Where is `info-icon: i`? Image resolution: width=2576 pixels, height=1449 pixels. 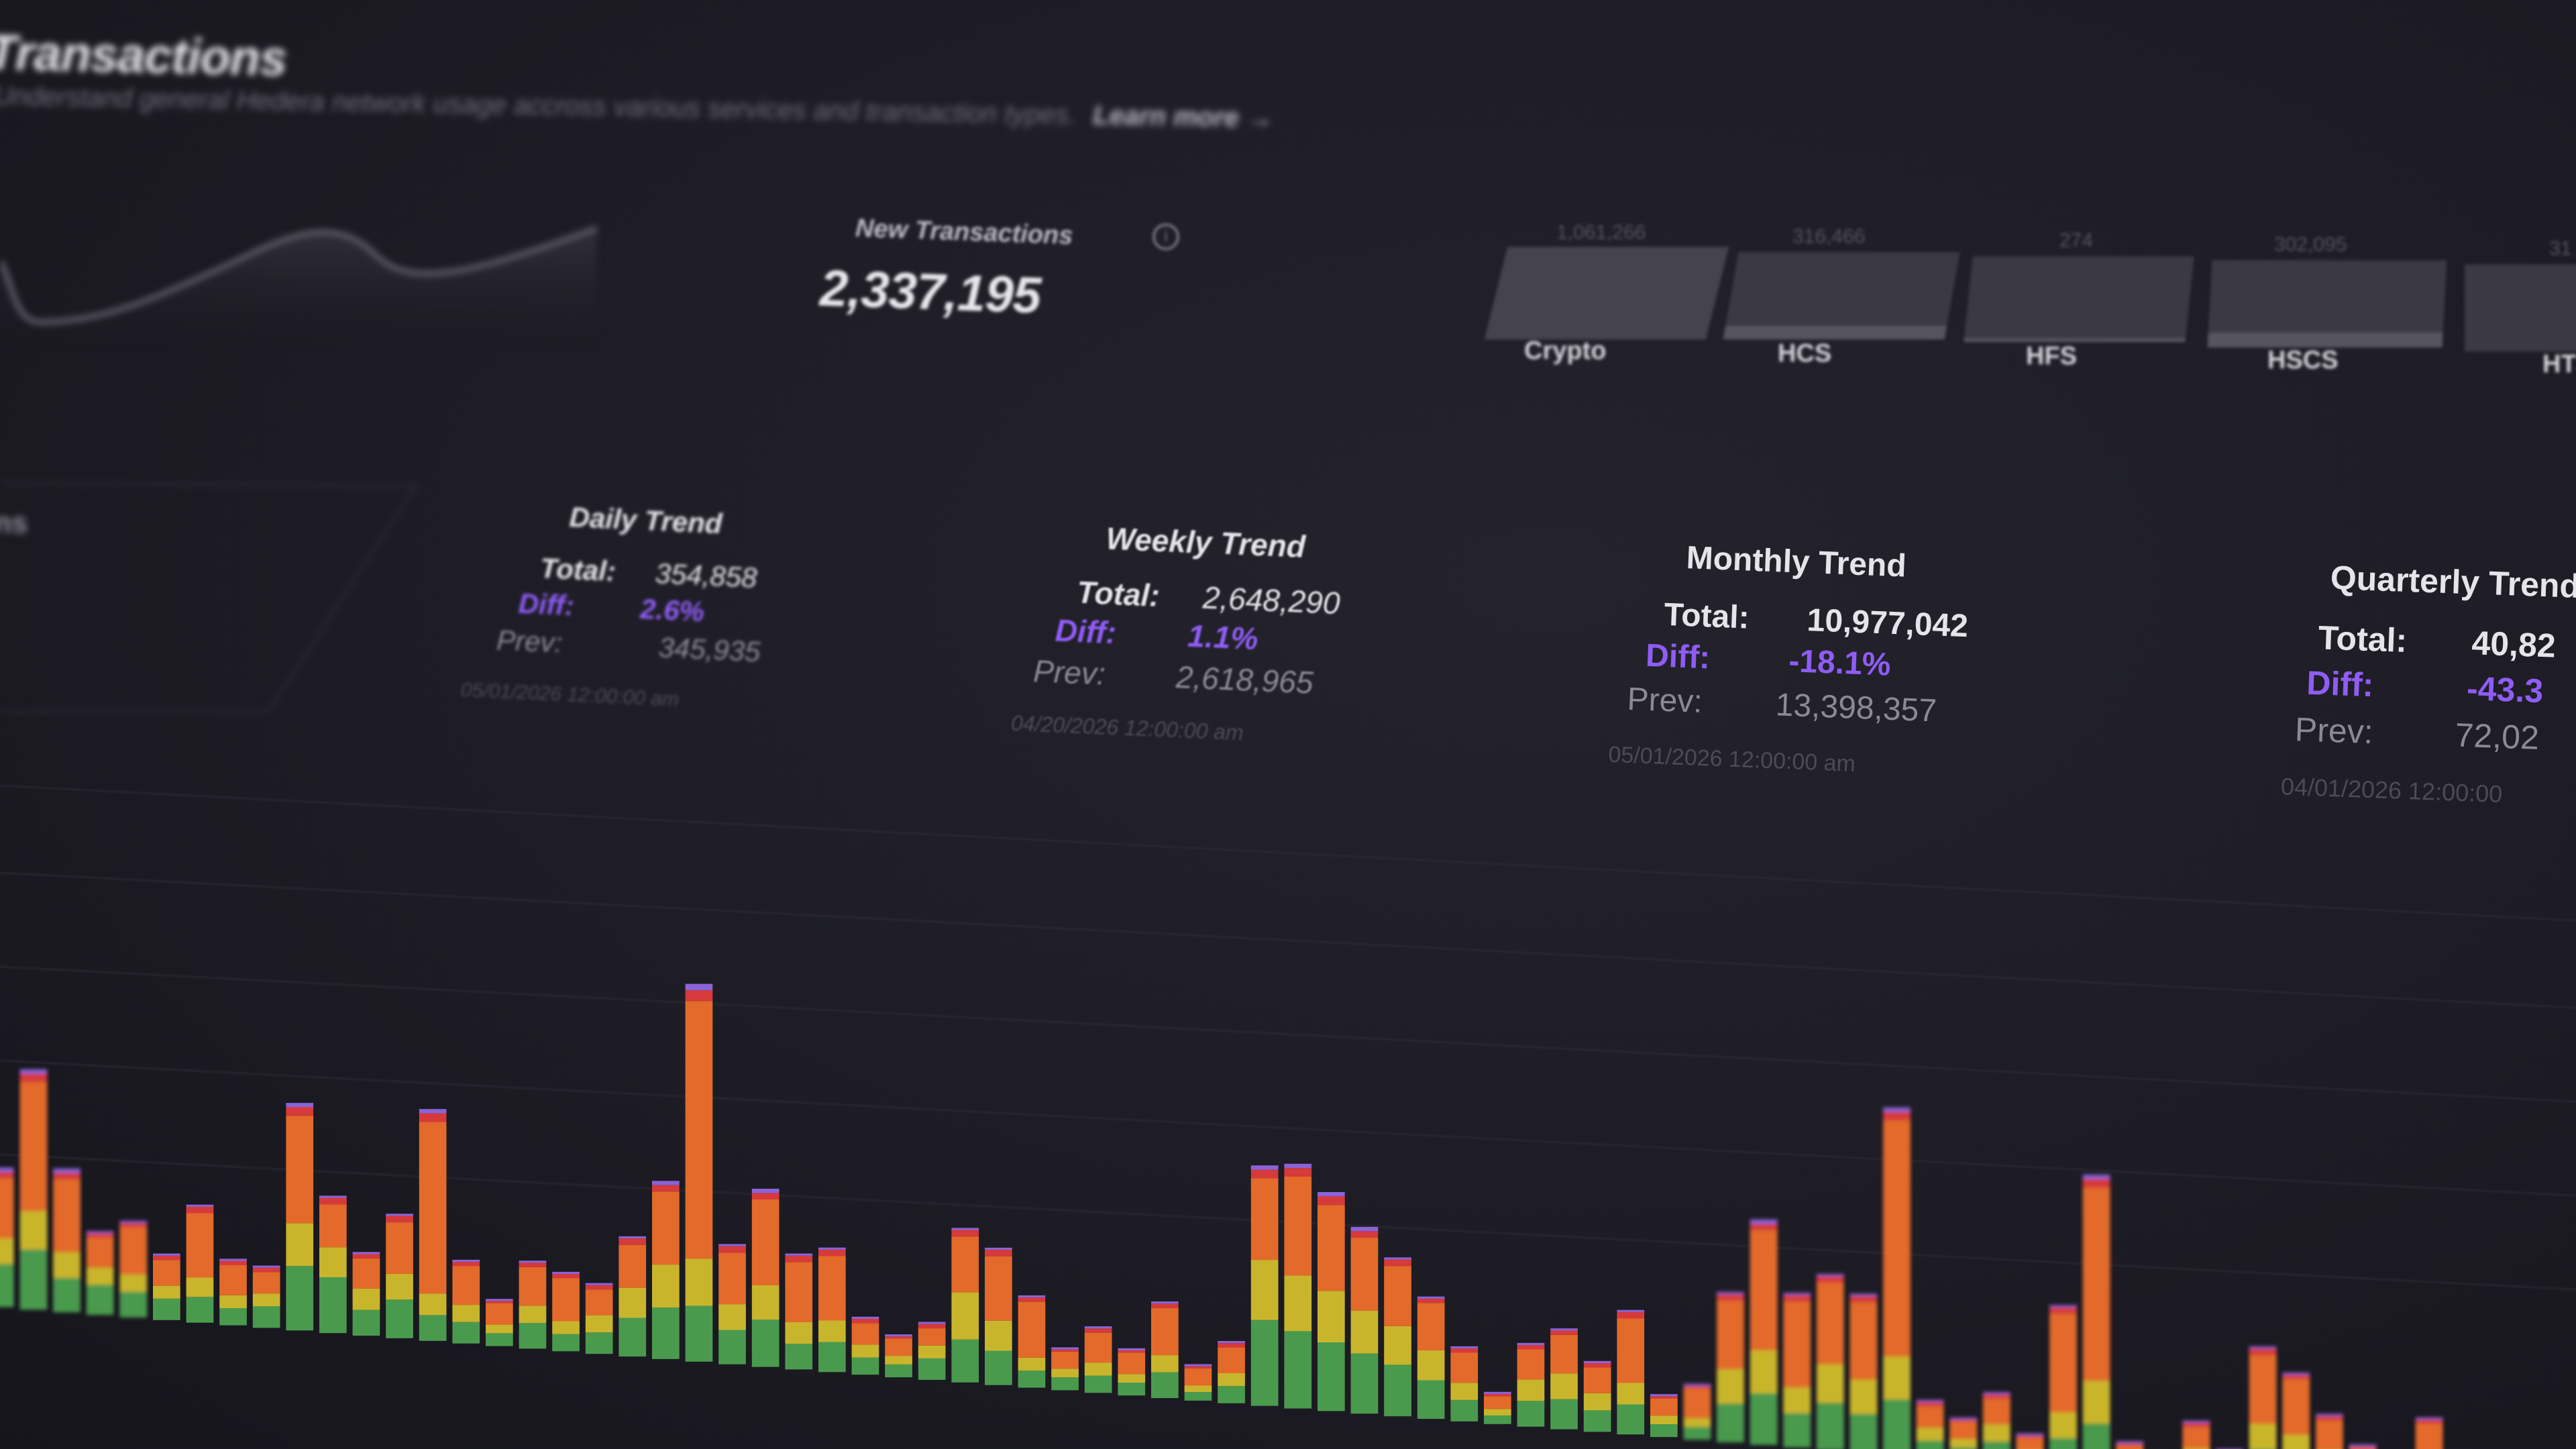
info-icon: i is located at coordinates (1165, 236).